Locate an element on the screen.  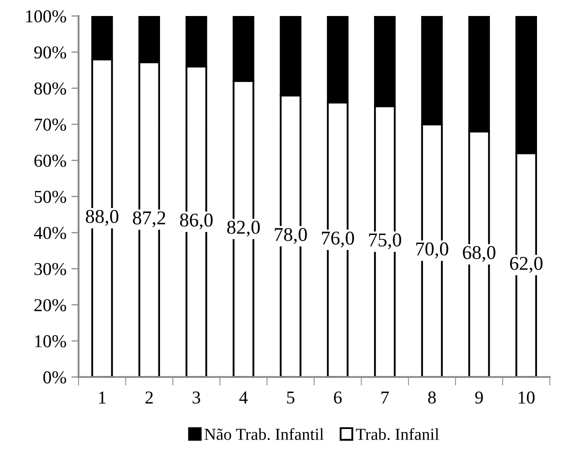
x-tick-label: 4 is located at coordinates (243, 398).